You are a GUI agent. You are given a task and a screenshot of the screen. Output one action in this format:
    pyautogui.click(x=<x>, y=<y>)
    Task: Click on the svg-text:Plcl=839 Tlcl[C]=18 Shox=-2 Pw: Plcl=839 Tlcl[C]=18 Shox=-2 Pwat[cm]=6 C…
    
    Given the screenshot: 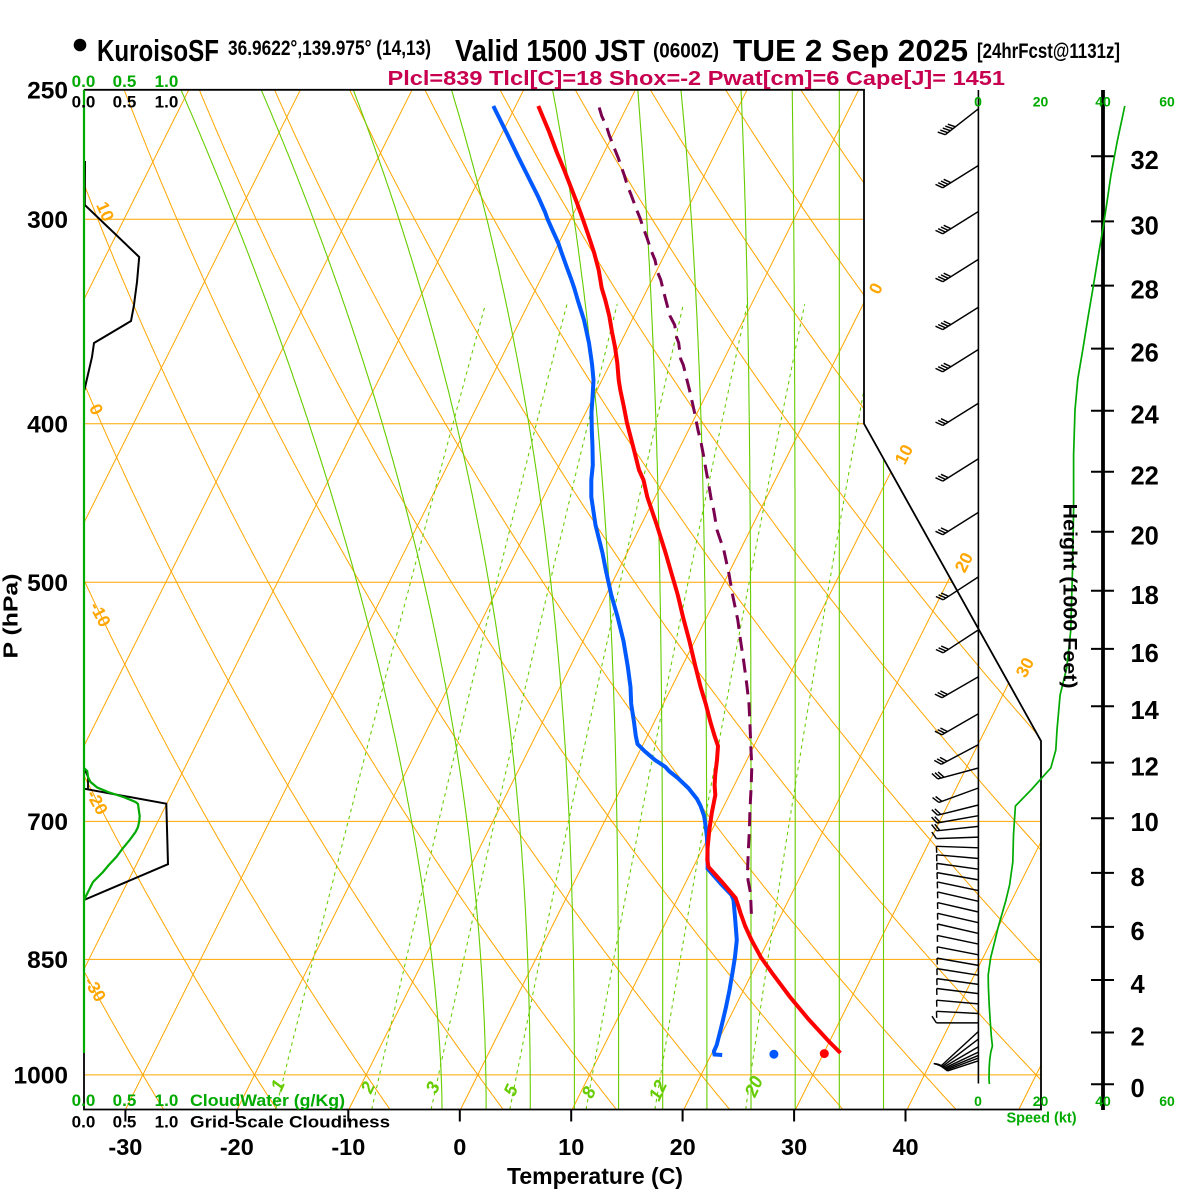 What is the action you would take?
    pyautogui.click(x=696, y=78)
    